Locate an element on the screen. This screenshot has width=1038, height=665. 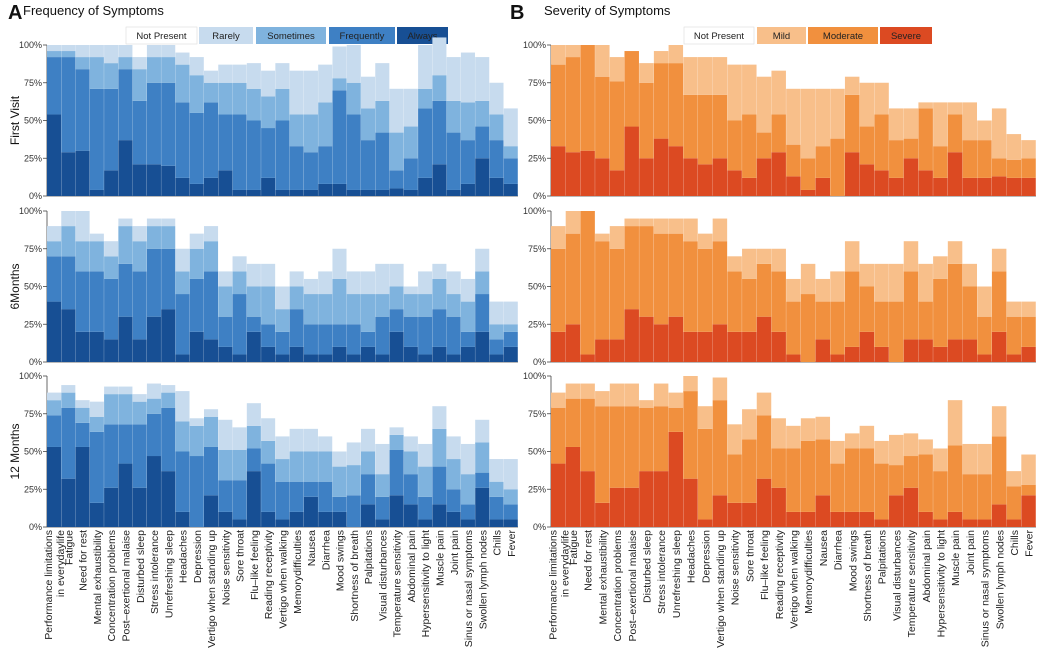
category-label: Swollen lymph nodes is located at coordinates (1000, 579).